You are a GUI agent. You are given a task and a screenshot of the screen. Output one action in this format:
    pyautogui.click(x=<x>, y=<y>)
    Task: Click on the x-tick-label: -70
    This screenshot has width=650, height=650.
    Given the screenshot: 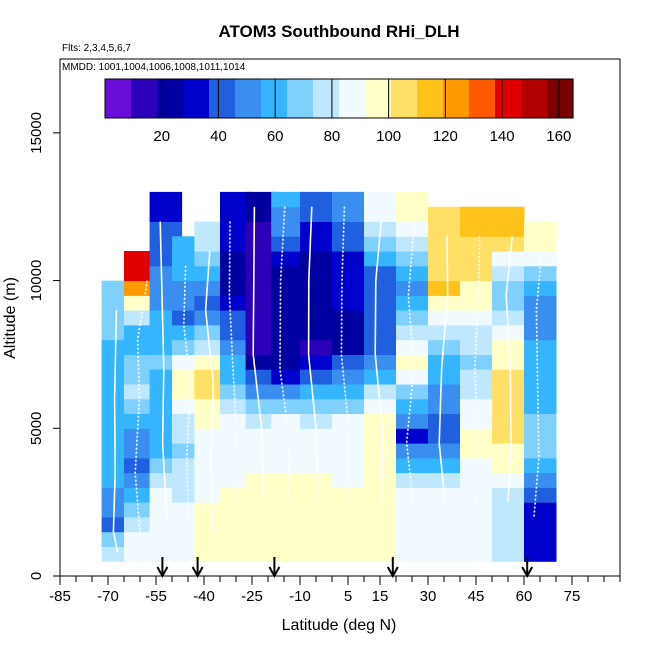 What is the action you would take?
    pyautogui.click(x=108, y=596)
    